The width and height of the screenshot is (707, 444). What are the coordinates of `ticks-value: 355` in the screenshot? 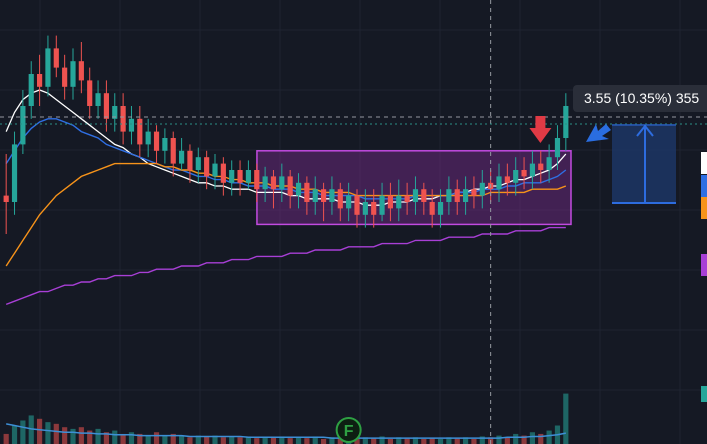 It's located at (687, 98).